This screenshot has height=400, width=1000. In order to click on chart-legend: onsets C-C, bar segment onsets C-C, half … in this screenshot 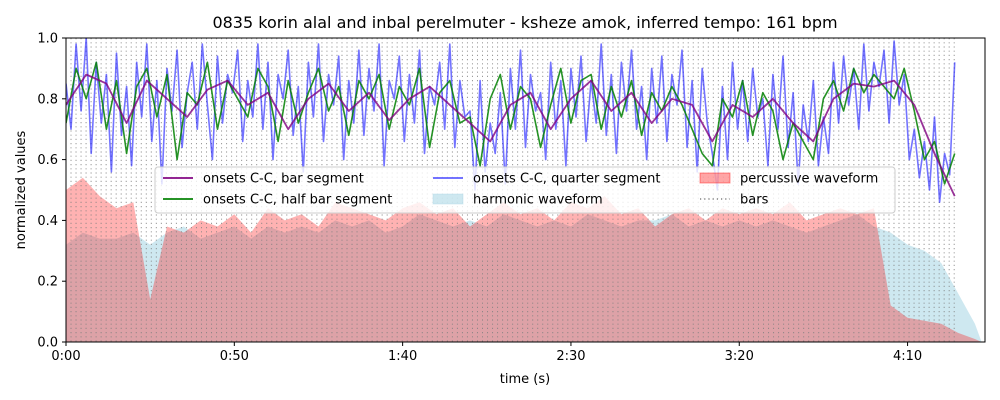, I will do `click(525, 190)`.